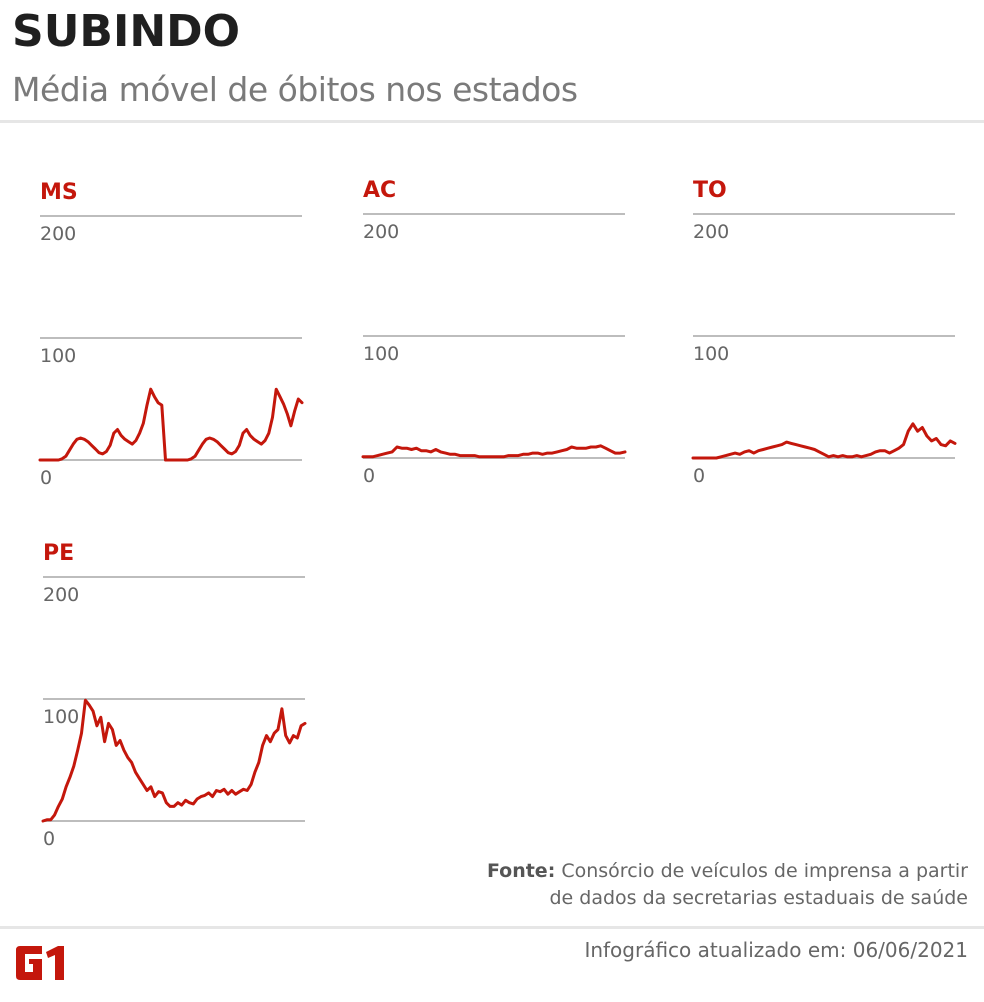 This screenshot has width=984, height=1002. What do you see at coordinates (126, 31) in the screenshot?
I see `page-title: SUBINDO` at bounding box center [126, 31].